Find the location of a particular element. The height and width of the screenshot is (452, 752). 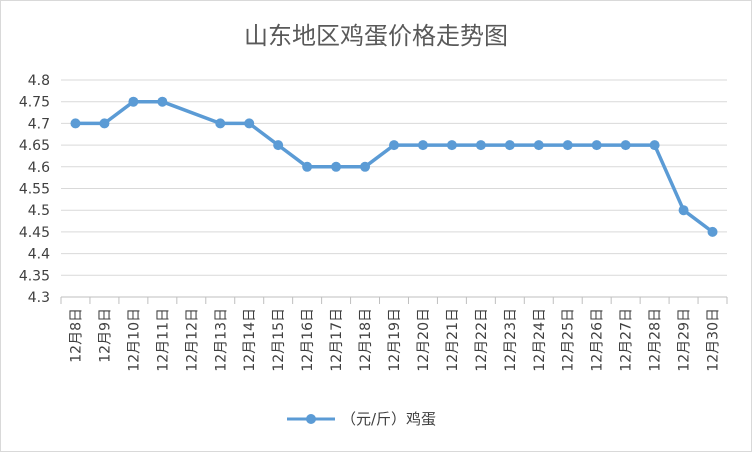

y-tick-label: 4.75 is located at coordinates (34, 103).